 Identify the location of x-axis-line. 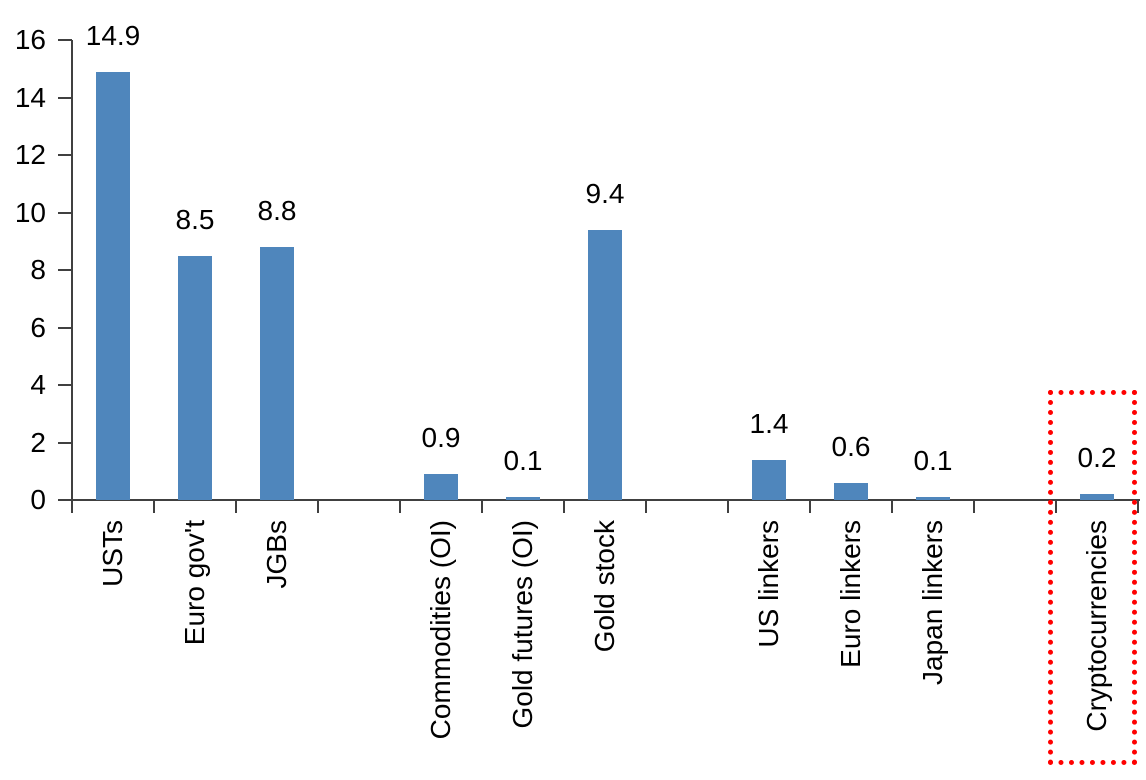
(606, 500).